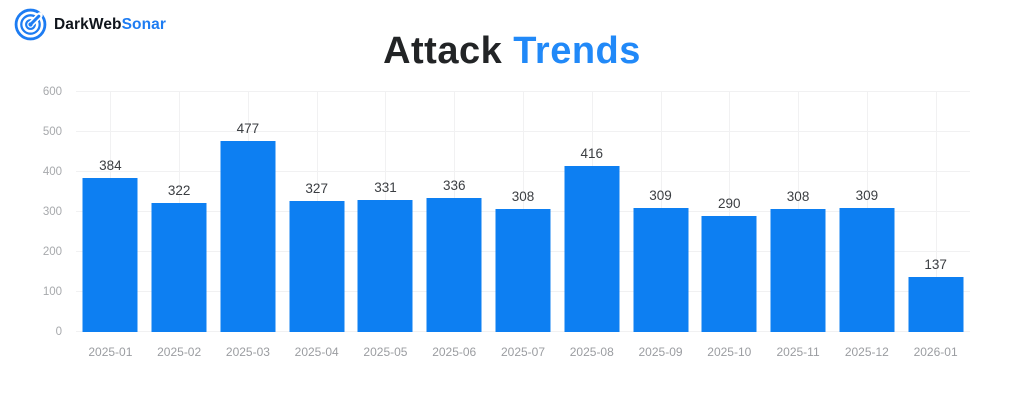  Describe the element at coordinates (52, 212) in the screenshot. I see `y-axis-tick-label: 300` at that location.